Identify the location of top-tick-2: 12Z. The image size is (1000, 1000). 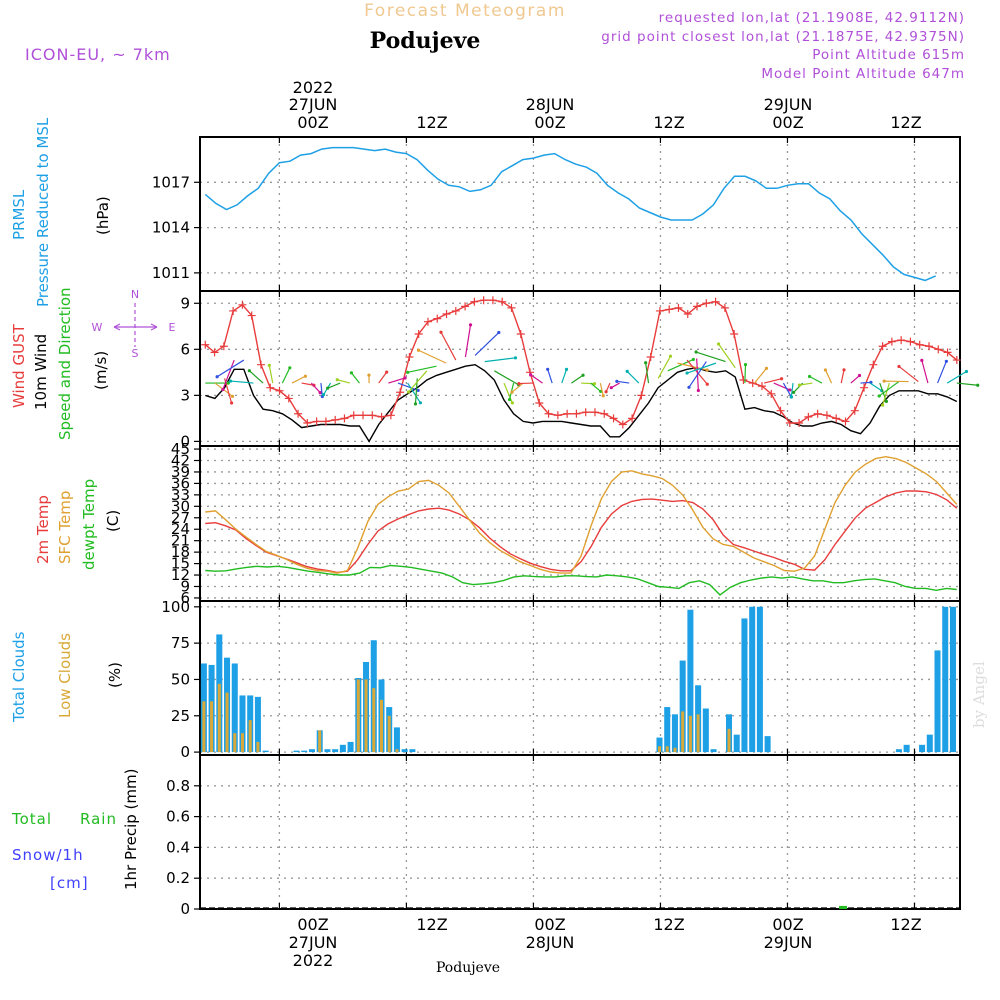
(431, 122).